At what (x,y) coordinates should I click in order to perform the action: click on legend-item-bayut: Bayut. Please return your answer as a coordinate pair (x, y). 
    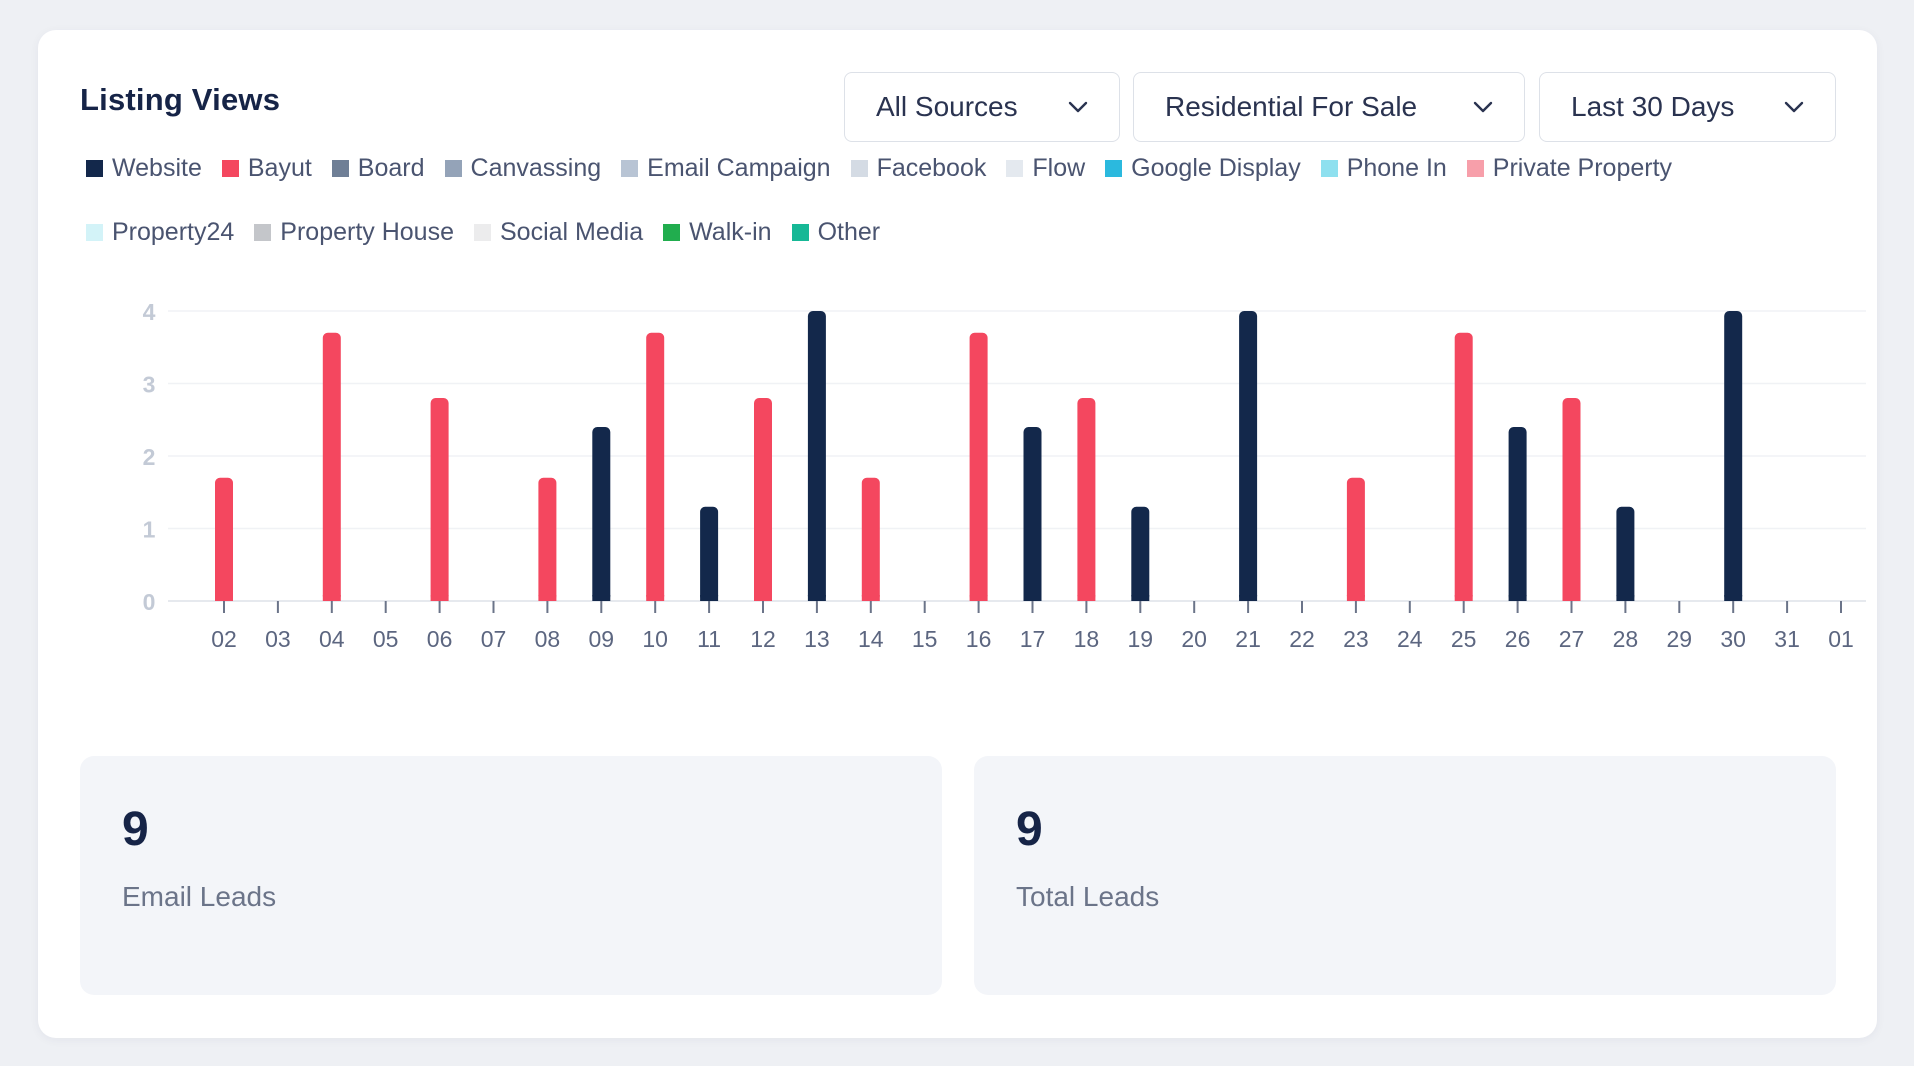
    Looking at the image, I should click on (266, 168).